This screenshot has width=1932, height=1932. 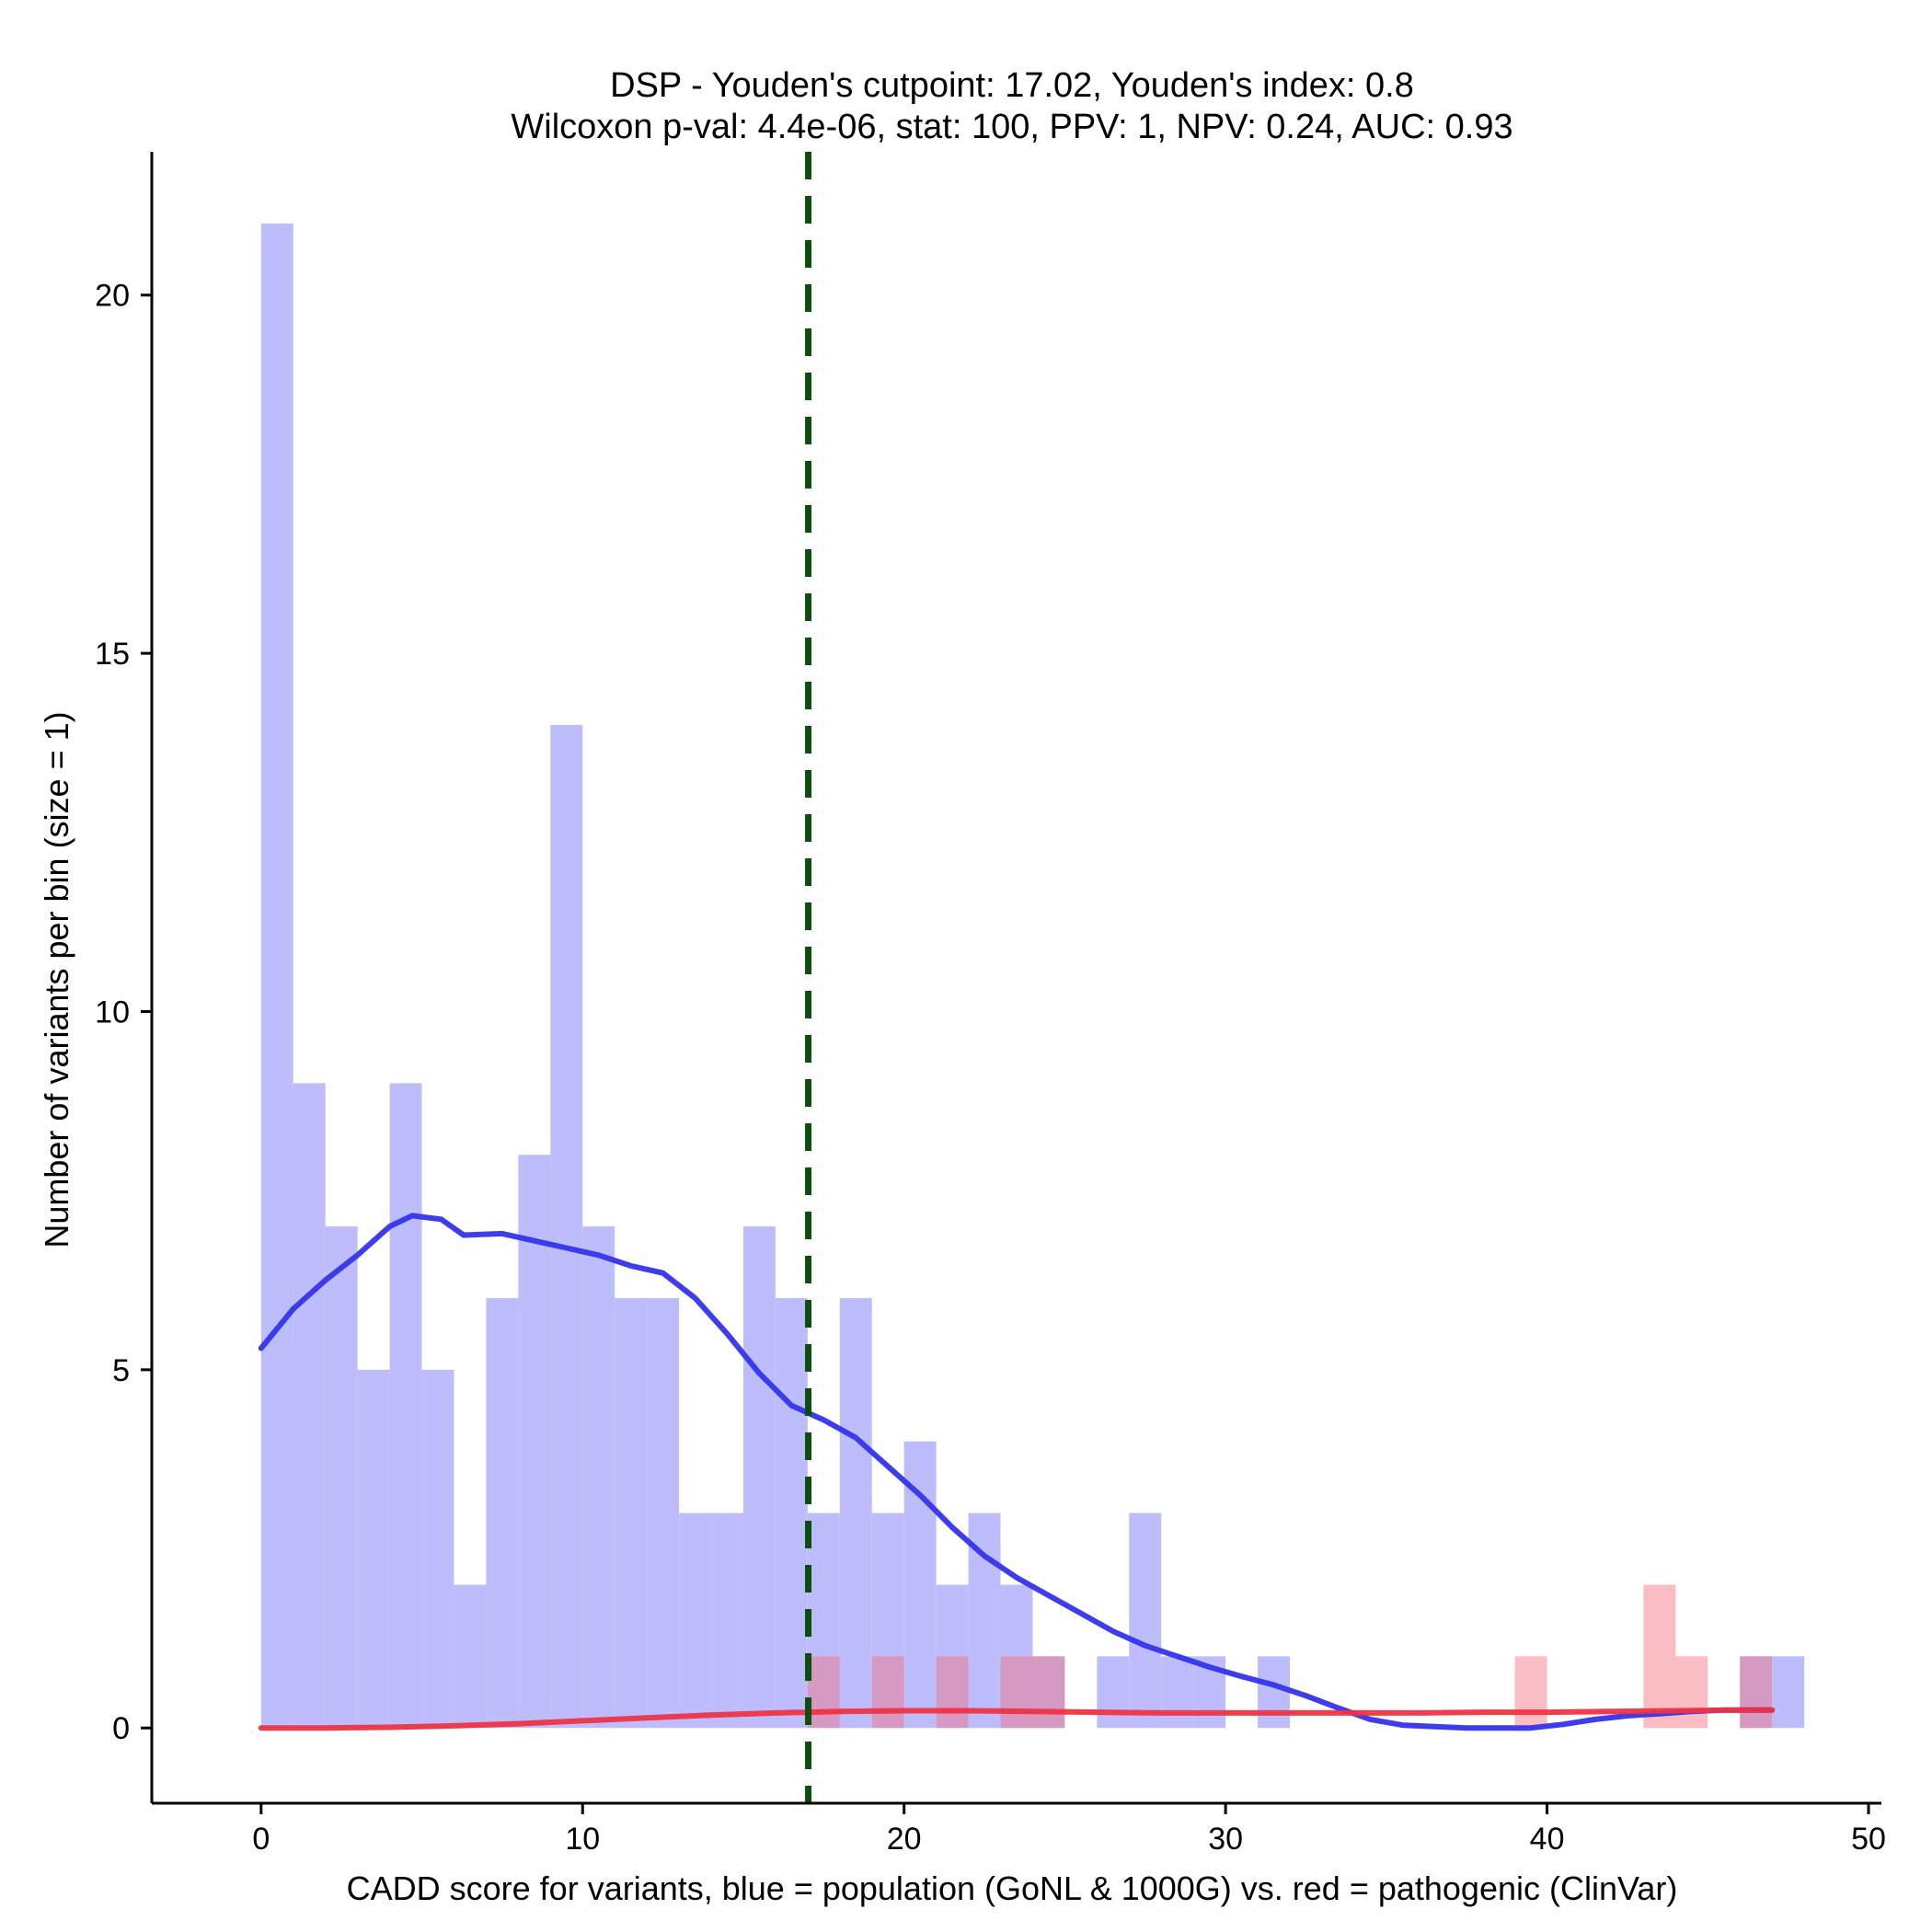 What do you see at coordinates (582, 1839) in the screenshot?
I see `x-tick-label: 10` at bounding box center [582, 1839].